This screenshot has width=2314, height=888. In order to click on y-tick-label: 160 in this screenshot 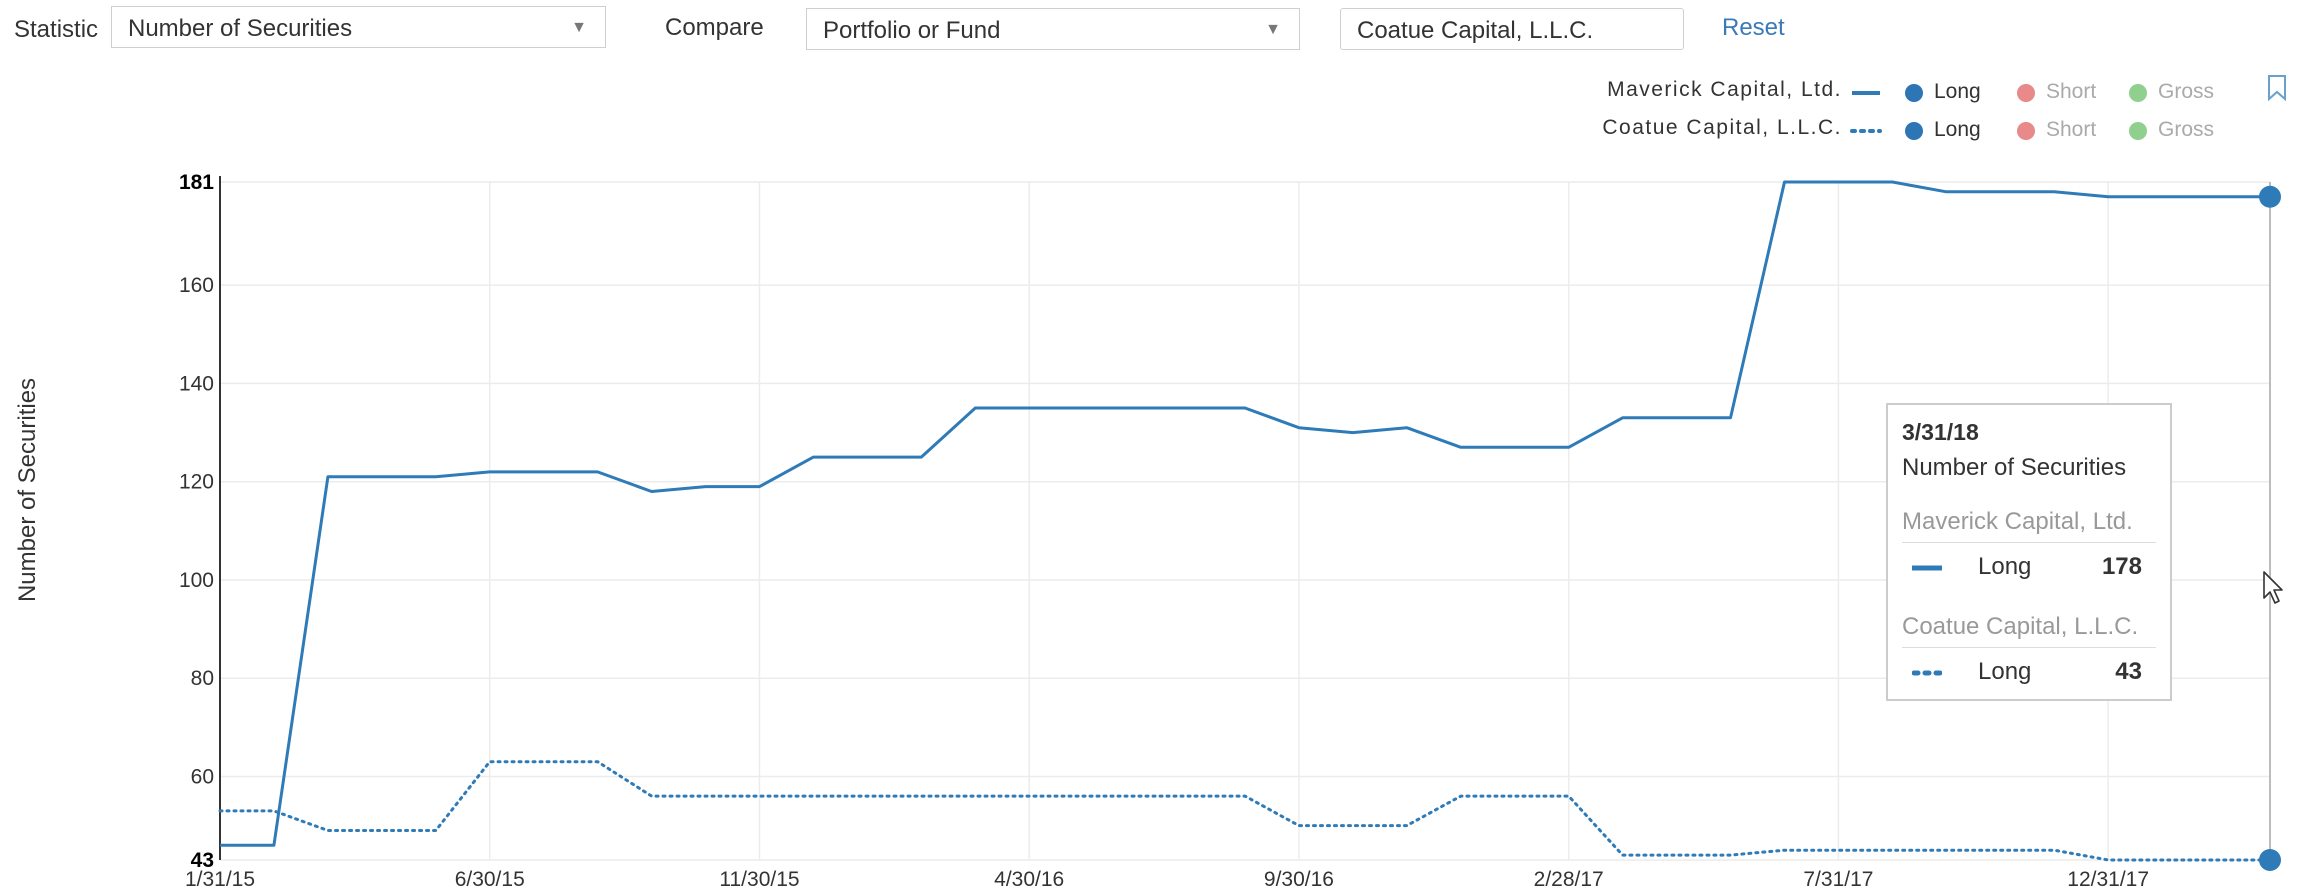, I will do `click(196, 285)`.